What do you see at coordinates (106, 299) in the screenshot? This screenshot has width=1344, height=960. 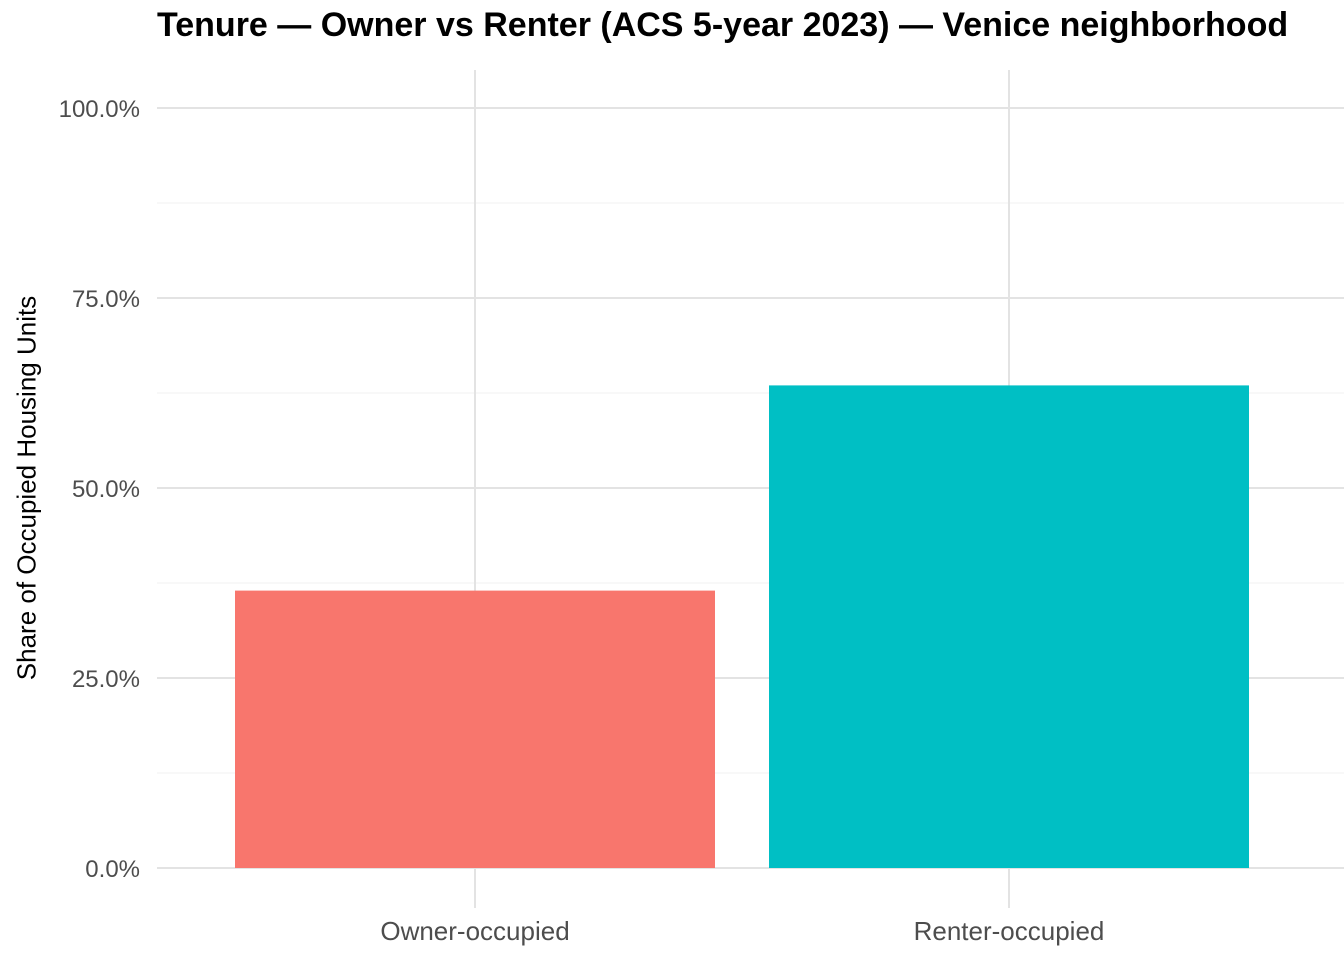 I see `y-tick-label: 75.0%` at bounding box center [106, 299].